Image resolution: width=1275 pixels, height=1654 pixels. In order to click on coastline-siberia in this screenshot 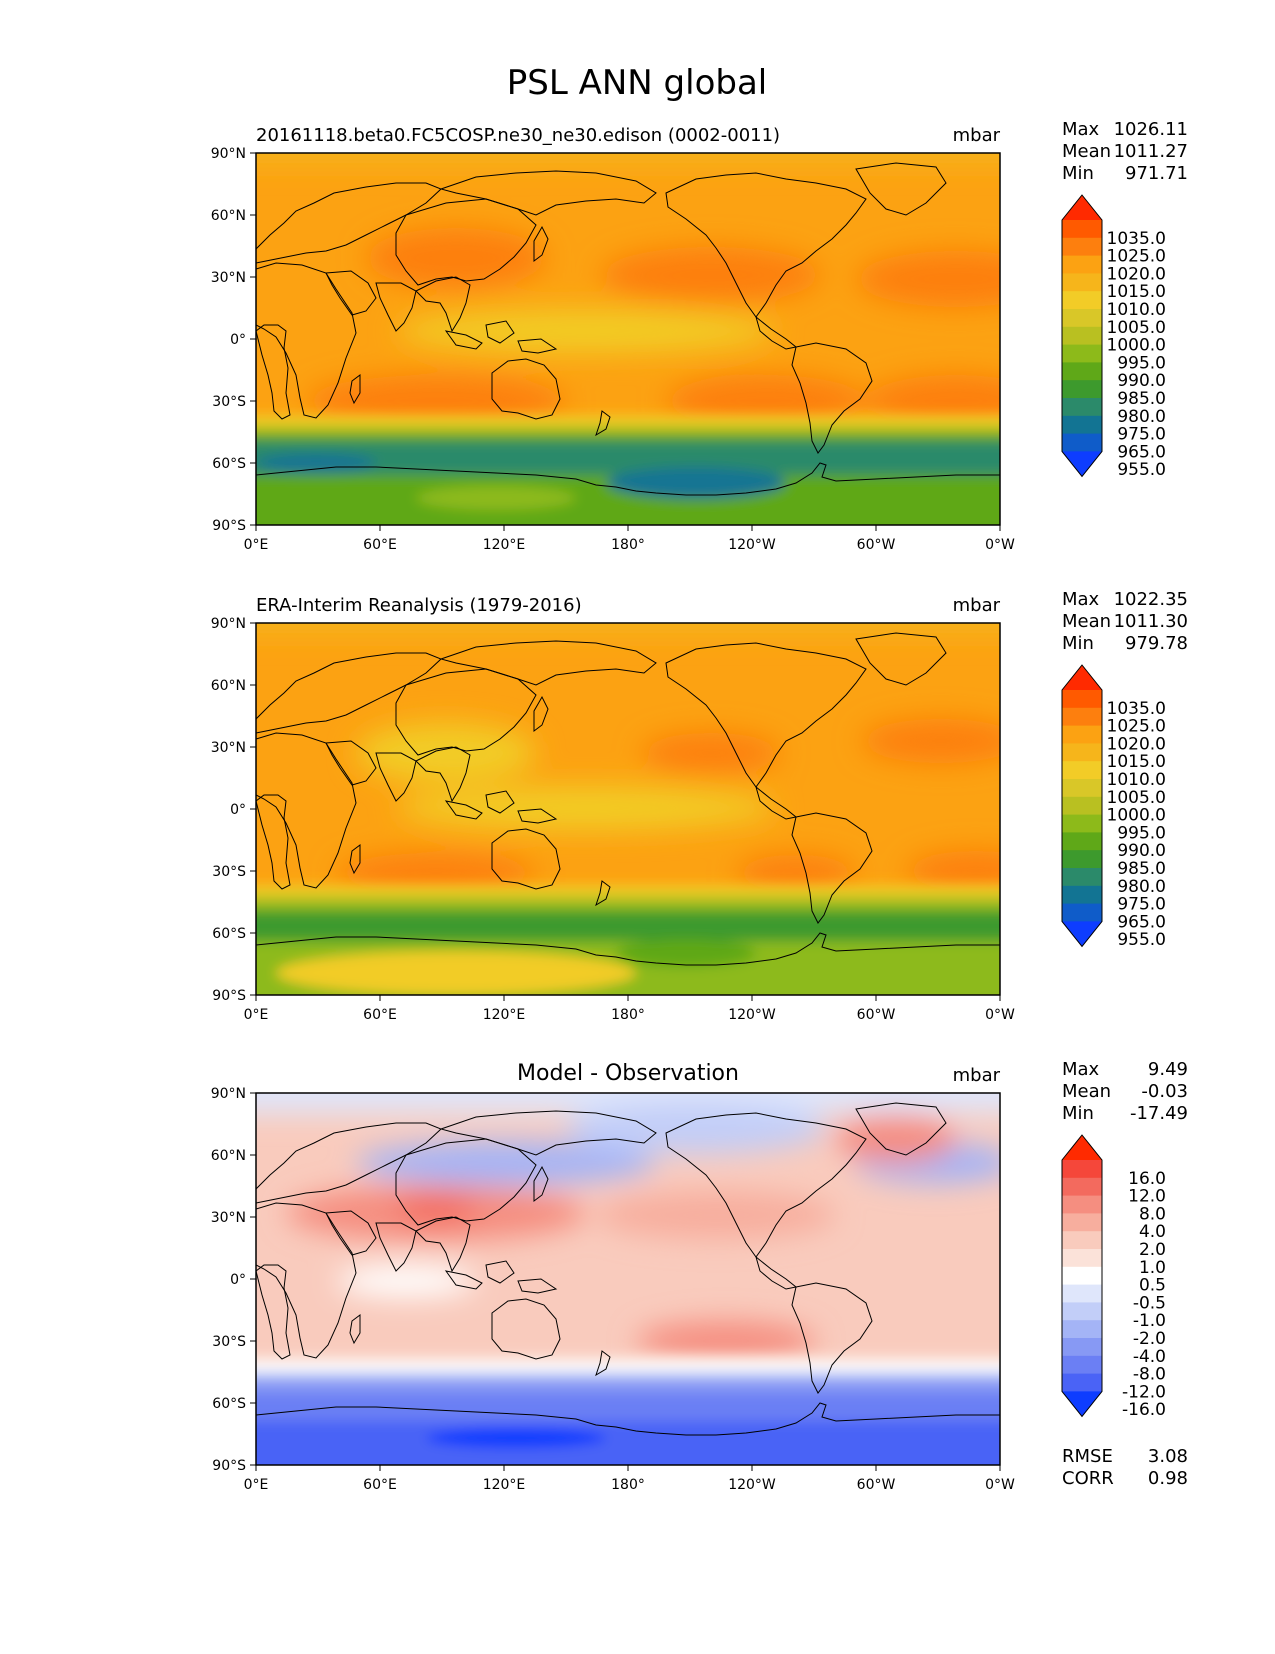, I will do `click(548, 1133)`.